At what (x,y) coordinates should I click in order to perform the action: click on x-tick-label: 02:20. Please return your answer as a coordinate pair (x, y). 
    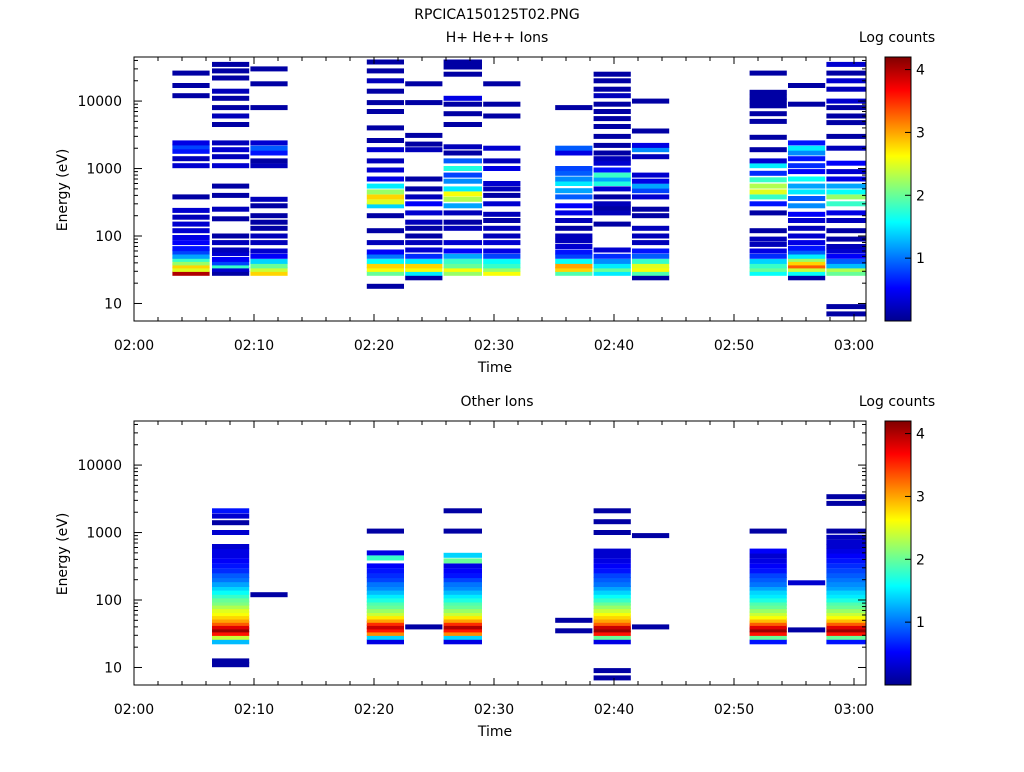
    Looking at the image, I should click on (374, 710).